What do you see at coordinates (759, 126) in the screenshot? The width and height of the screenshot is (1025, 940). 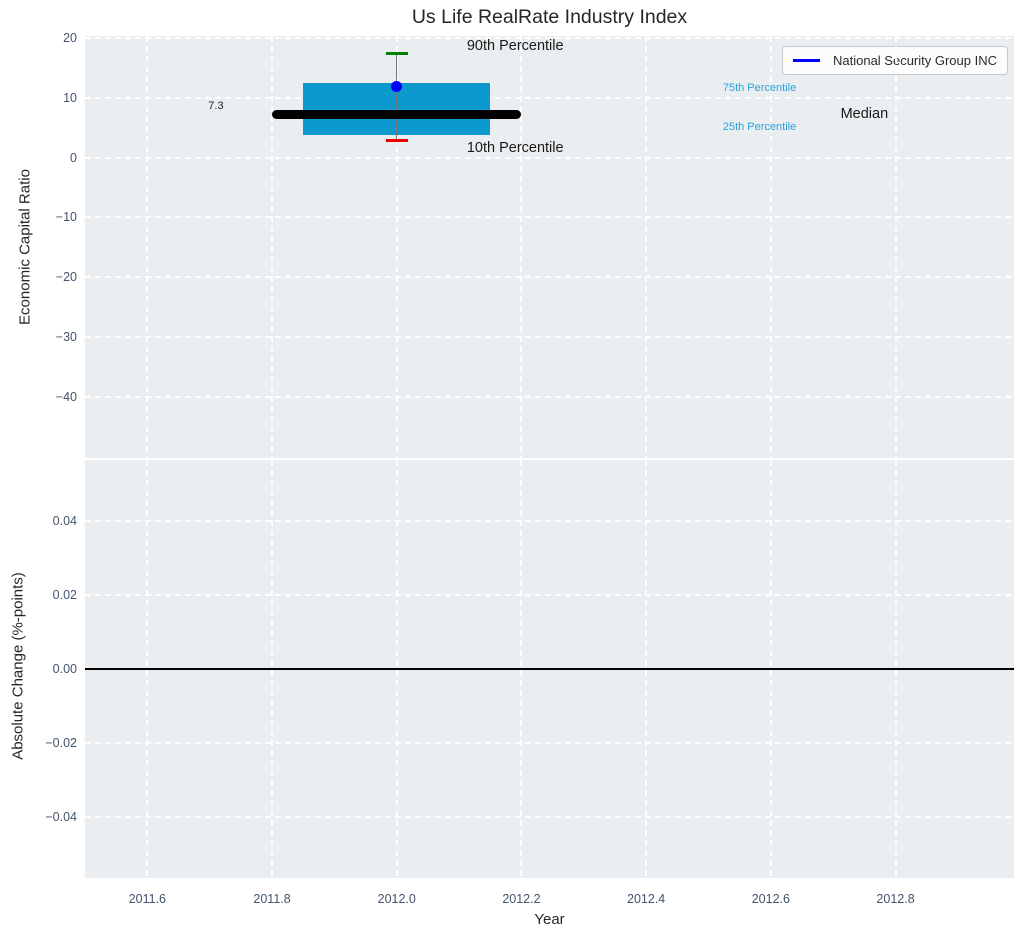 I see `annotation-25th-percentile: 25th Percentile` at bounding box center [759, 126].